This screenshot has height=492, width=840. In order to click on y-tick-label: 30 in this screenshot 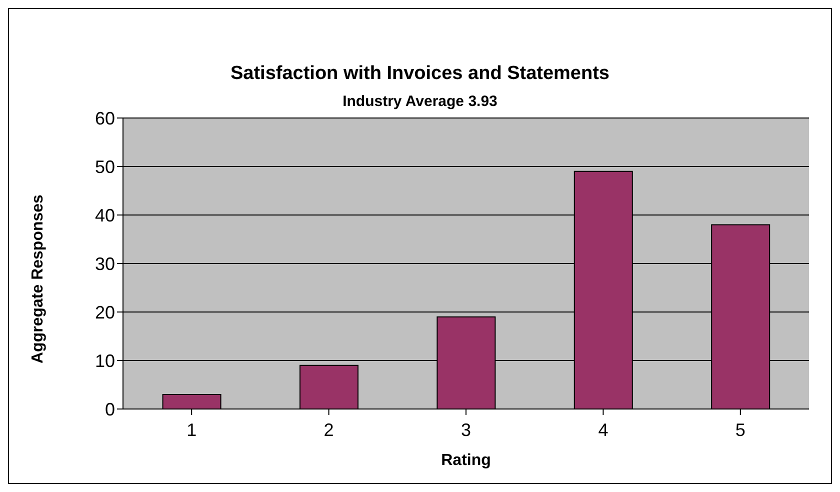, I will do `click(104, 264)`.